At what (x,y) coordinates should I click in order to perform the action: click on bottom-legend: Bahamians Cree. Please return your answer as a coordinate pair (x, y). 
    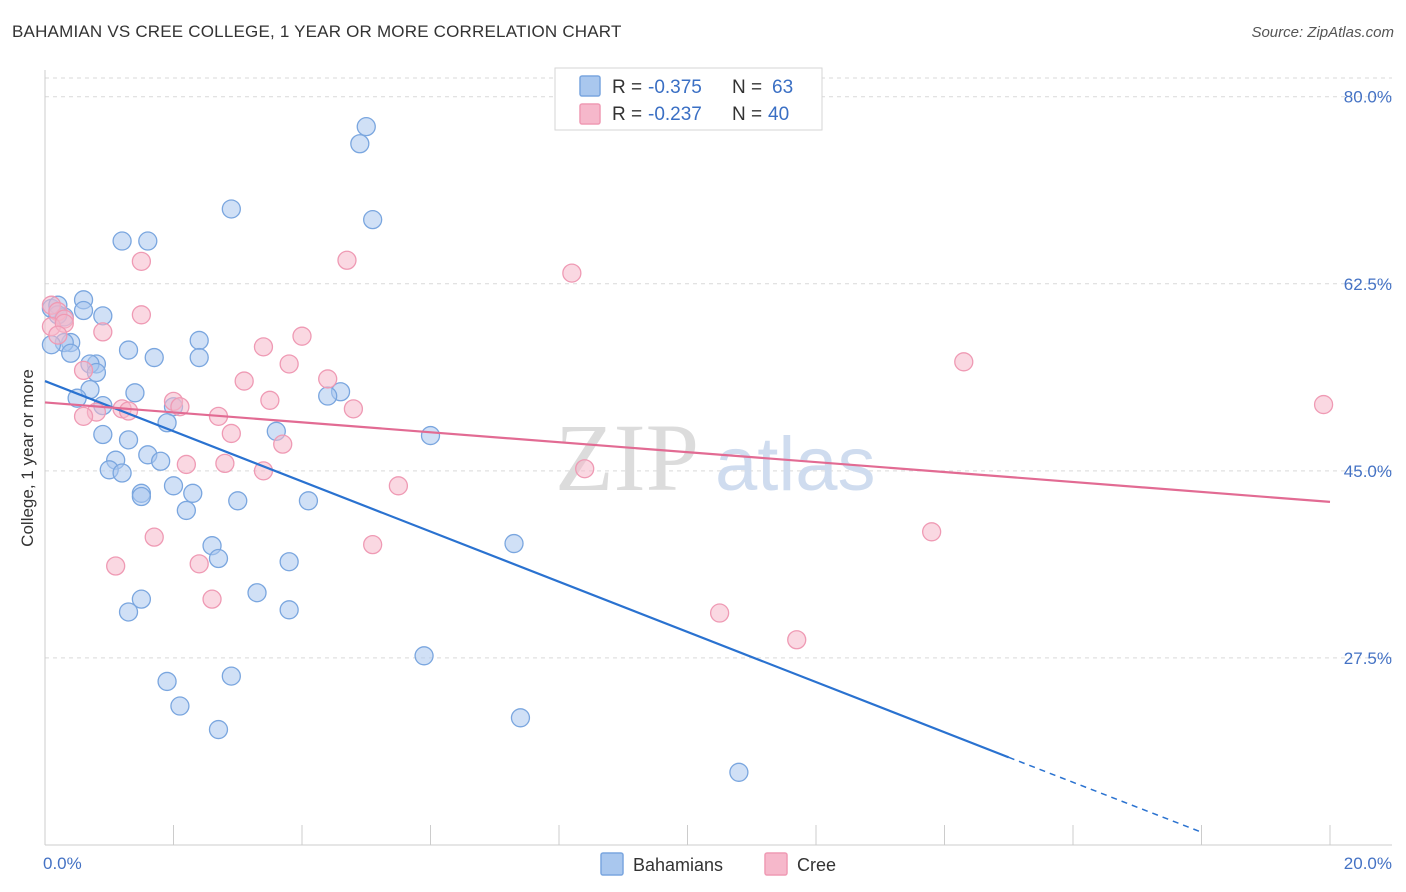
    Looking at the image, I should click on (718, 864).